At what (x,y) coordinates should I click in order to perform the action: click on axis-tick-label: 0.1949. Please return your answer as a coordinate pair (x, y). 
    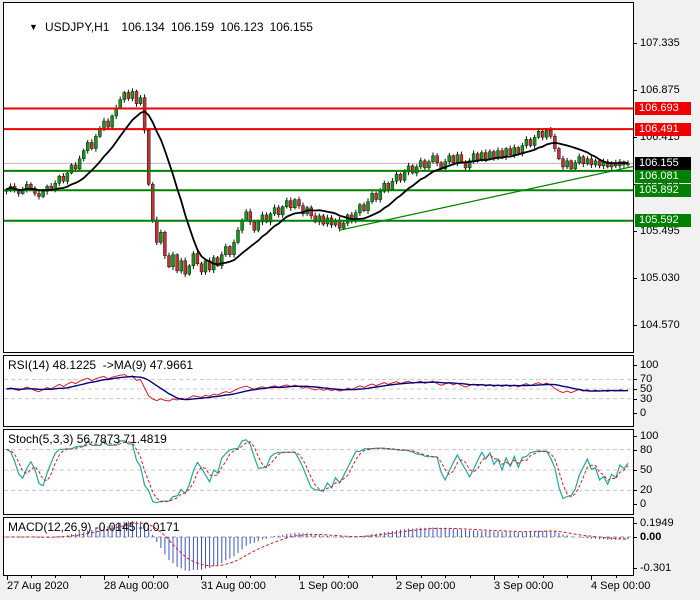
    Looking at the image, I should click on (657, 523).